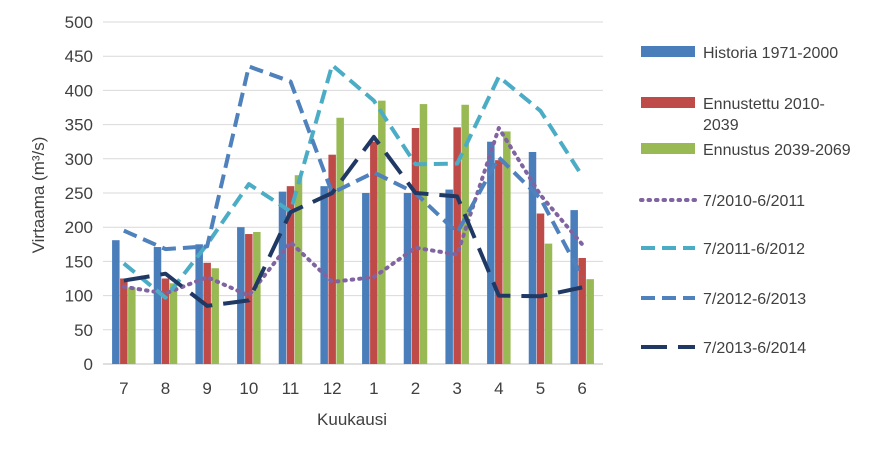  What do you see at coordinates (352, 419) in the screenshot?
I see `x-axis-label: Kuukausi` at bounding box center [352, 419].